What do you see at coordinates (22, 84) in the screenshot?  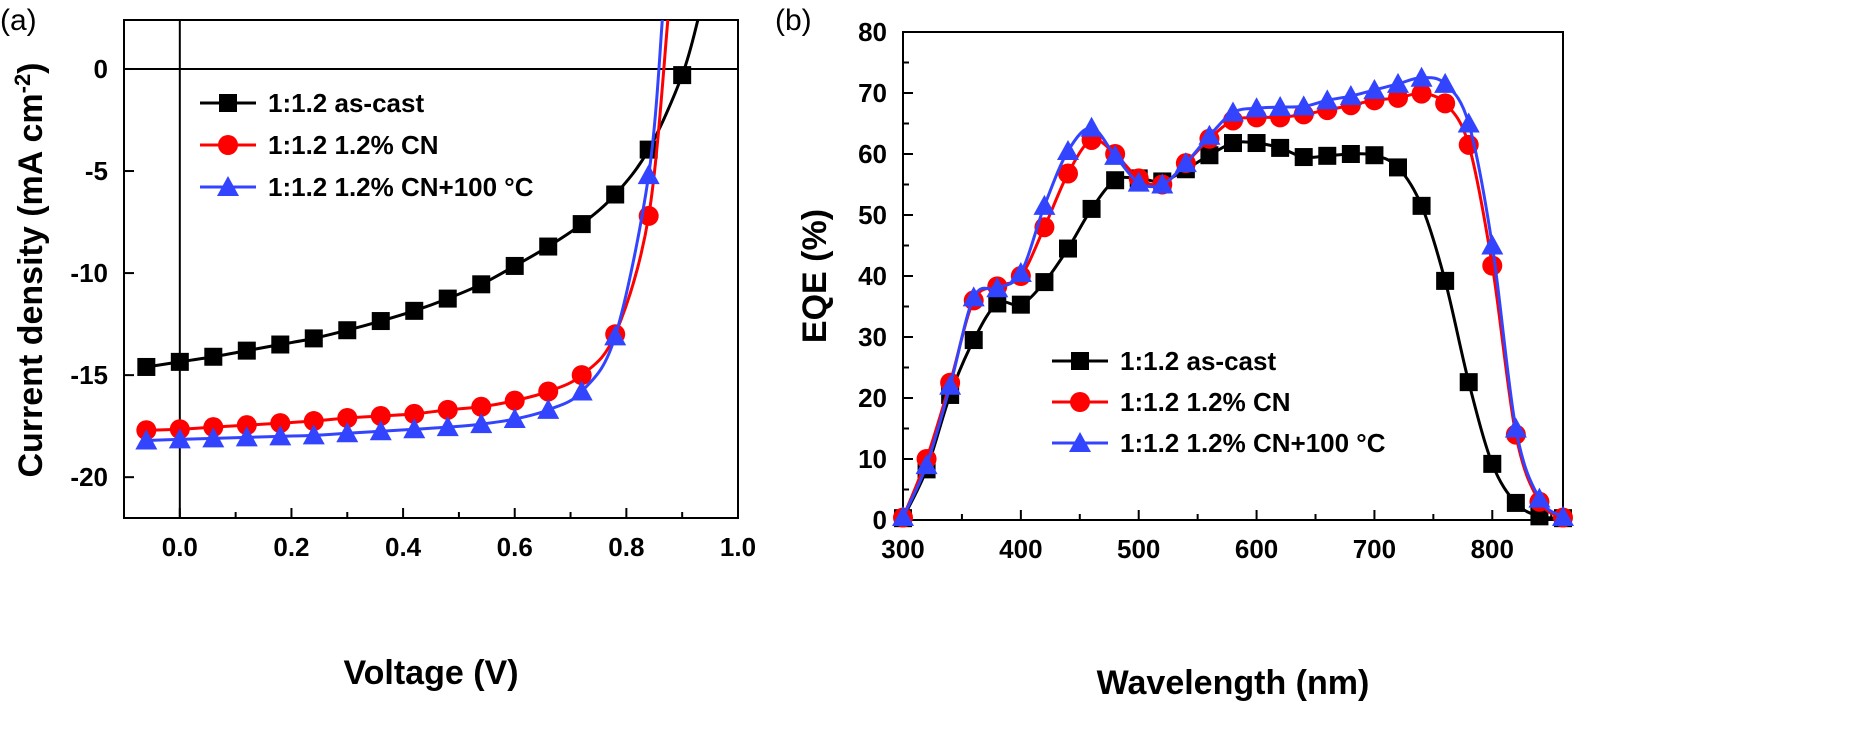 I see `panel-a-y-axis-title-superscript: -2` at bounding box center [22, 84].